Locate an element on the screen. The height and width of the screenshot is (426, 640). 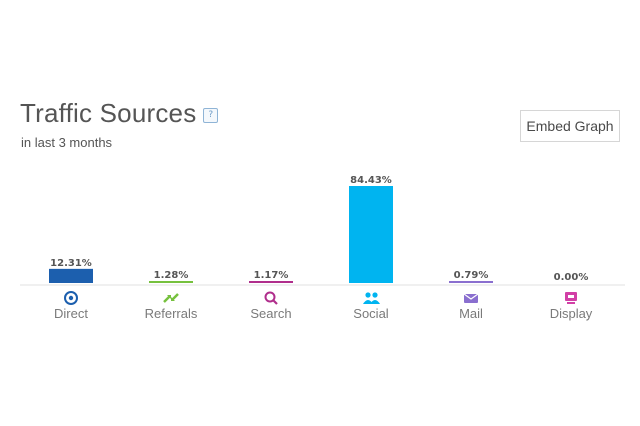
bar-label-mail: 0.79% is located at coordinates (471, 275).